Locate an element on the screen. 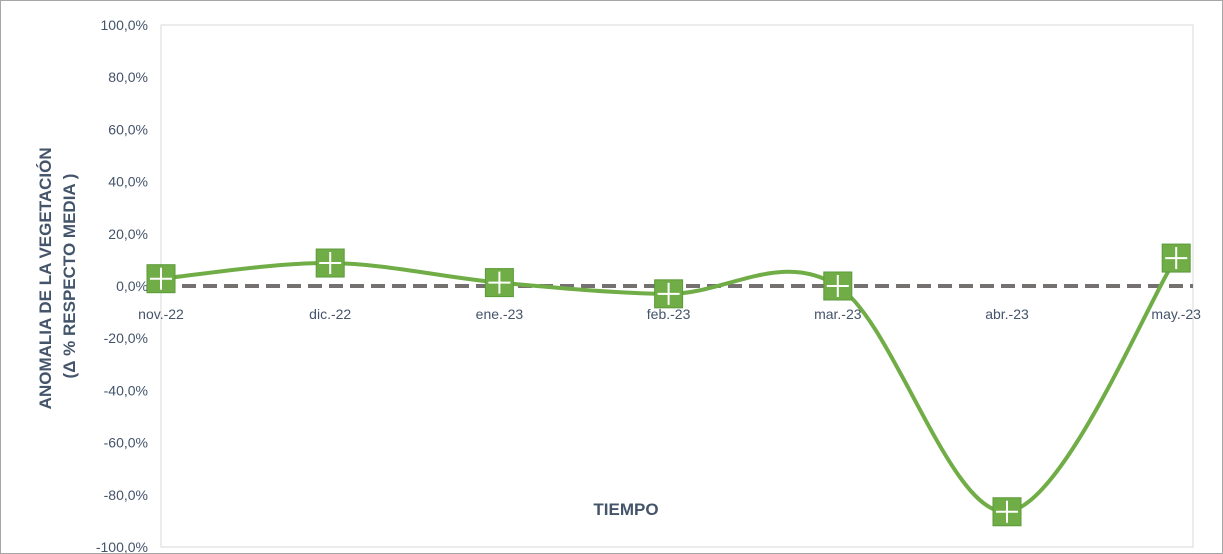 The height and width of the screenshot is (554, 1223). x-tick-label: abr.-23 is located at coordinates (1007, 314).